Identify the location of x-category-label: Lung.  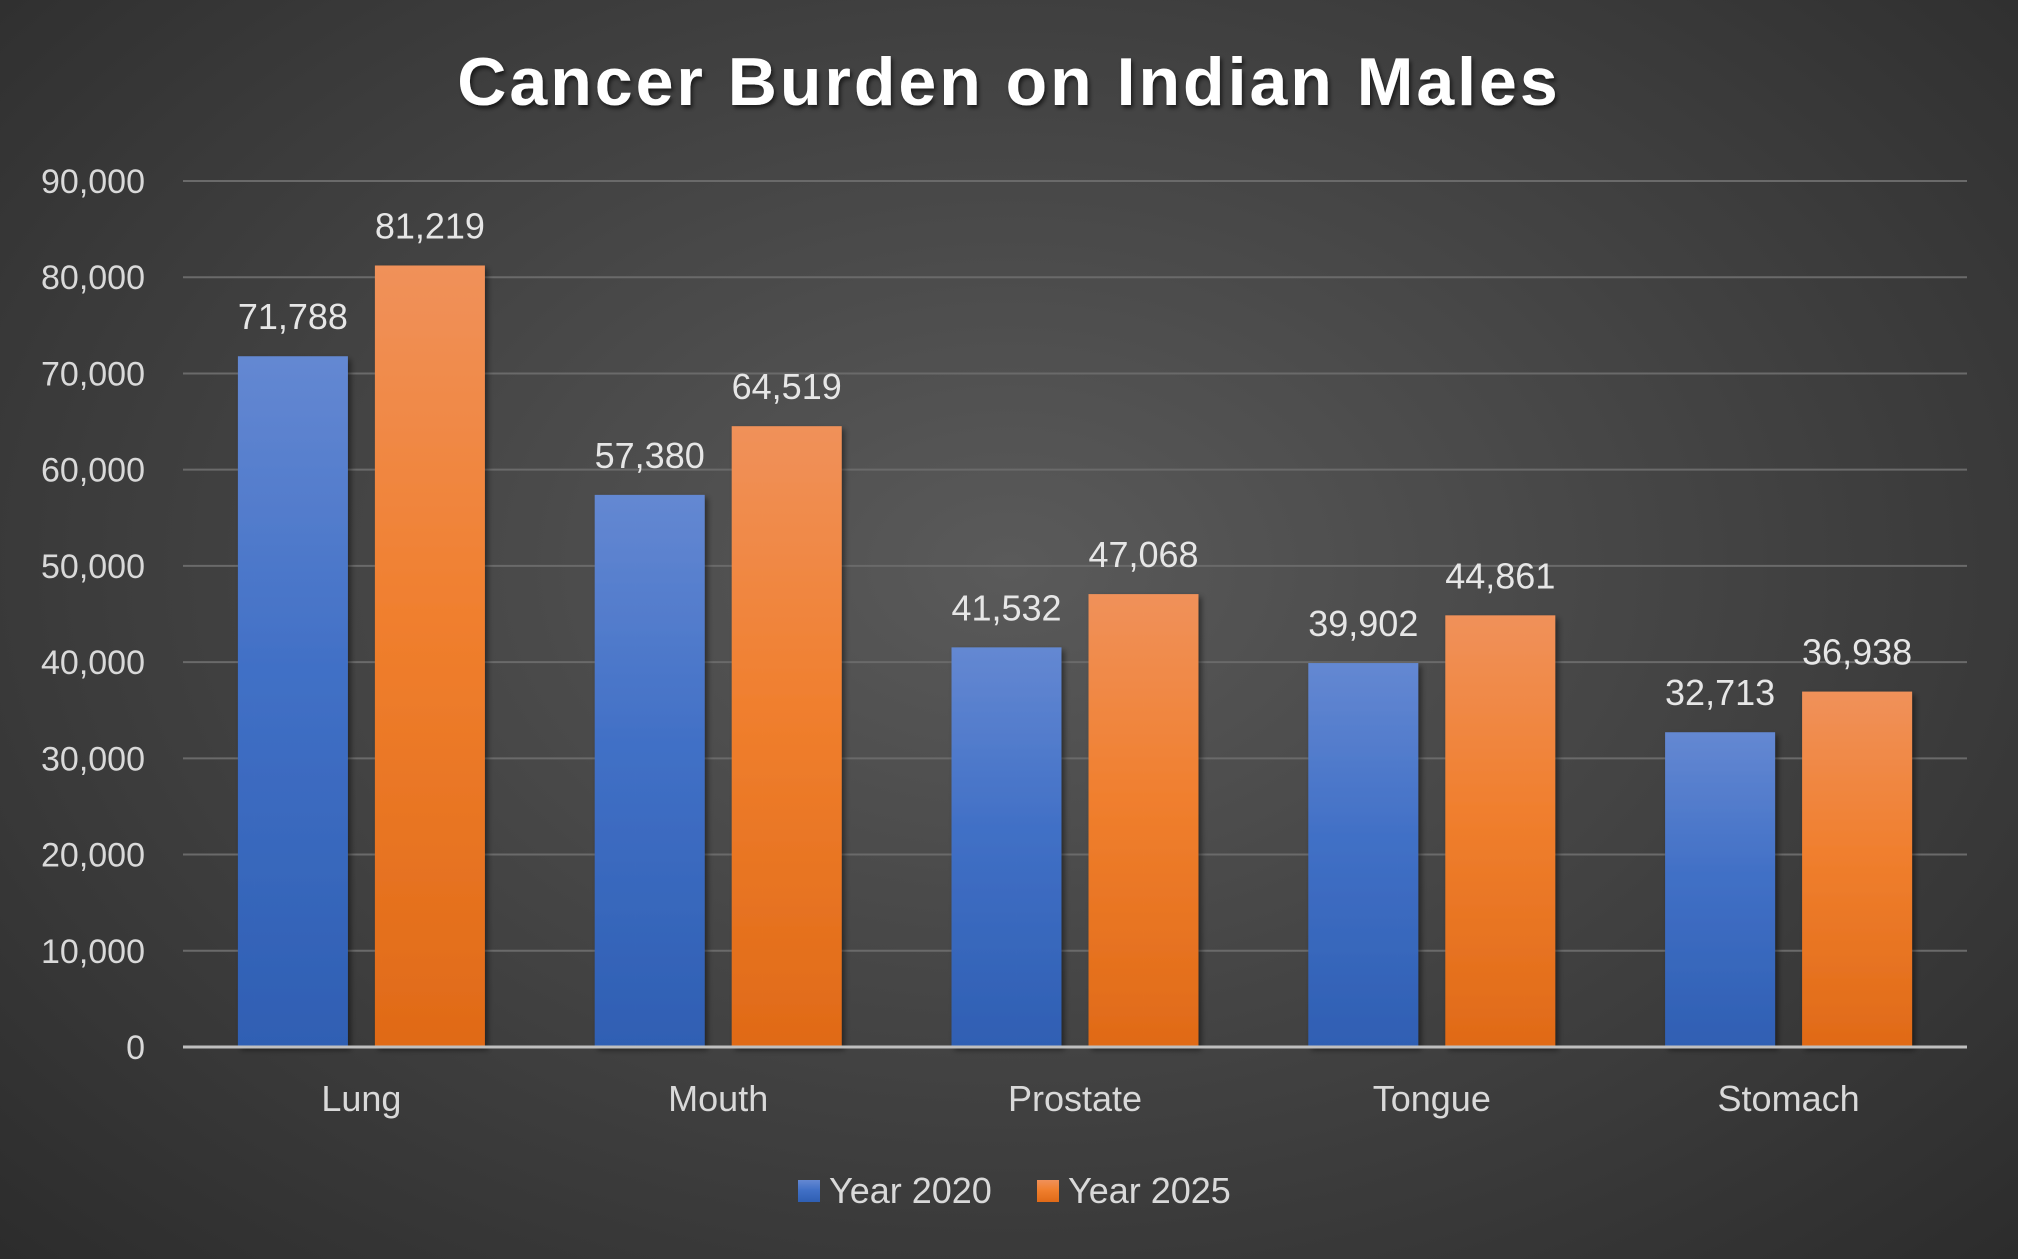
(361, 1098).